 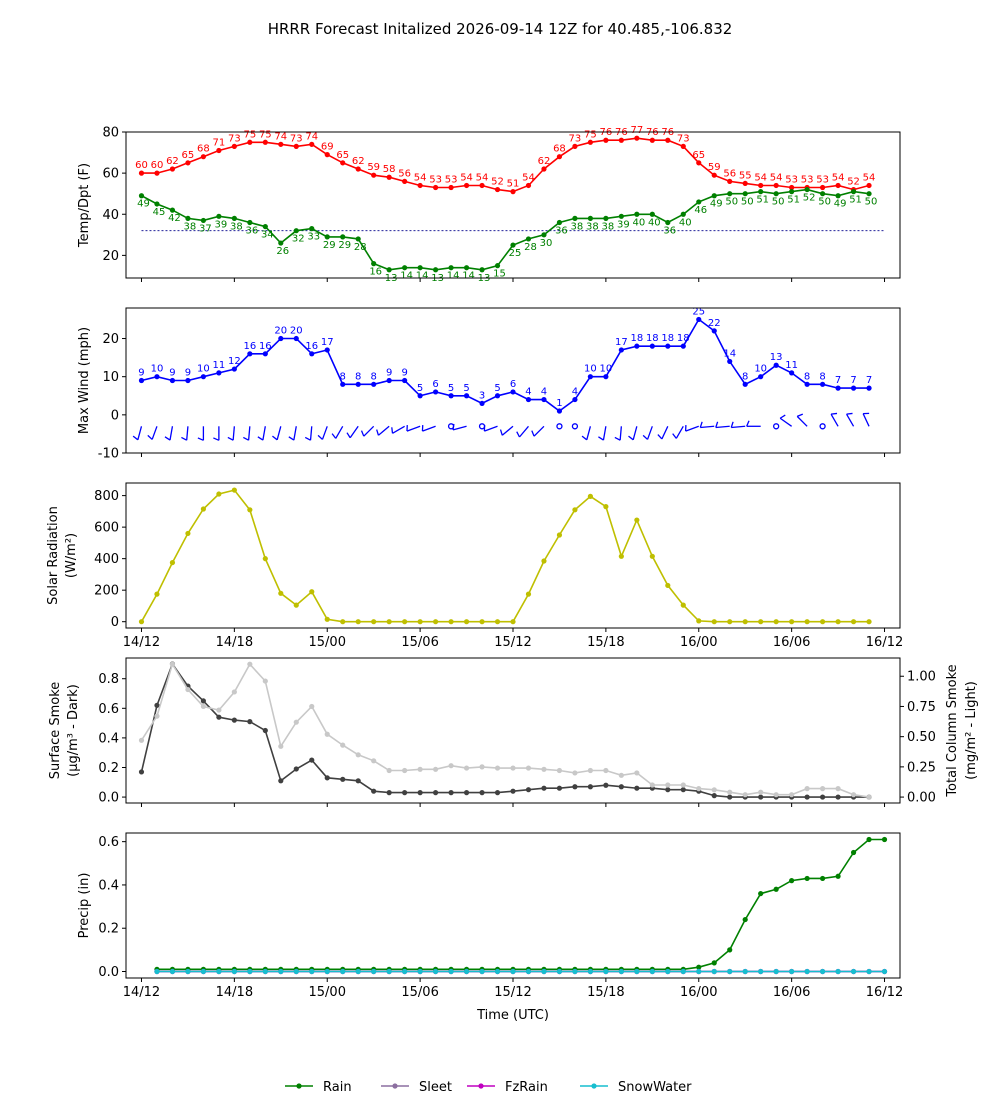 What do you see at coordinates (327, 642) in the screenshot?
I see `solar-xtick-label: 15/00` at bounding box center [327, 642].